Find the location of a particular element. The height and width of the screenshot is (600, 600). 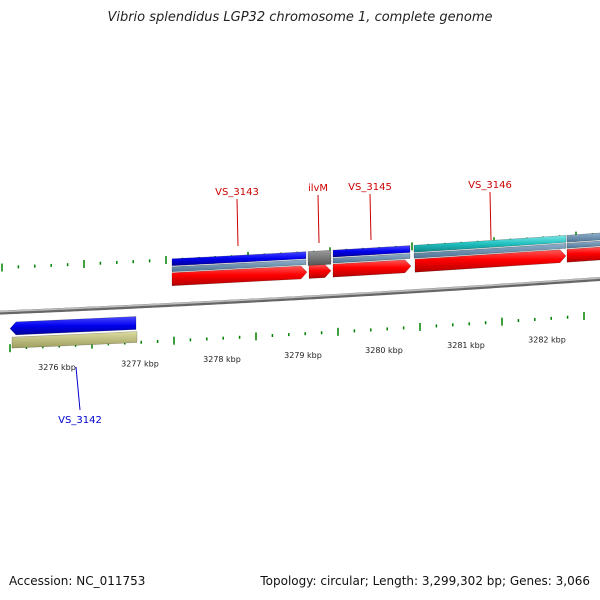

cds-bar-next is located at coordinates (583, 254).